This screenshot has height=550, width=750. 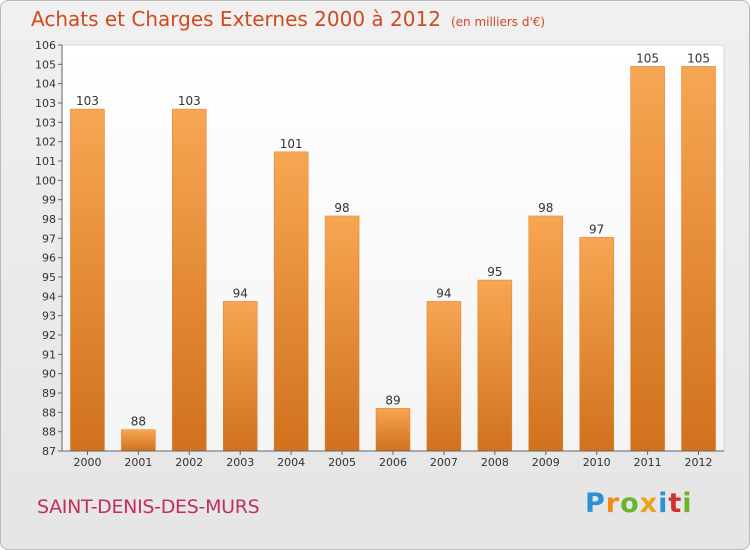 I want to click on x-tick-label: 2010, so click(x=597, y=462).